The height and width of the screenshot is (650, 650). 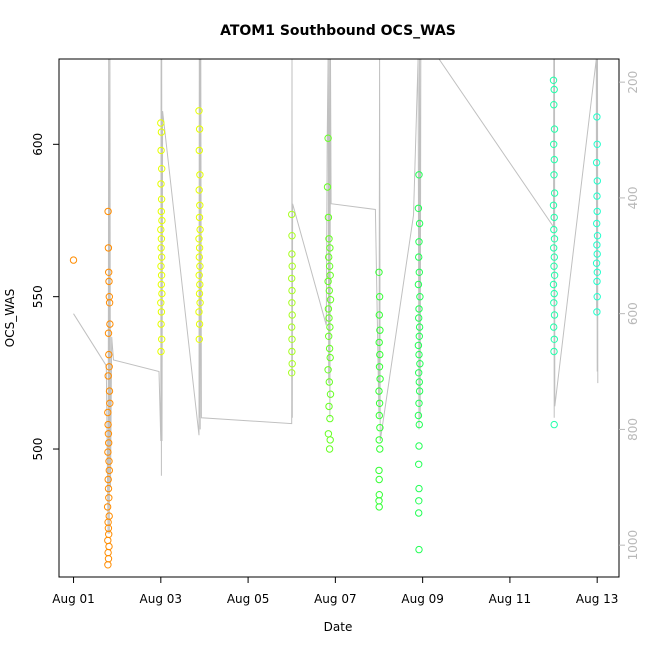 What do you see at coordinates (510, 599) in the screenshot?
I see `x-tick-label: Aug 11` at bounding box center [510, 599].